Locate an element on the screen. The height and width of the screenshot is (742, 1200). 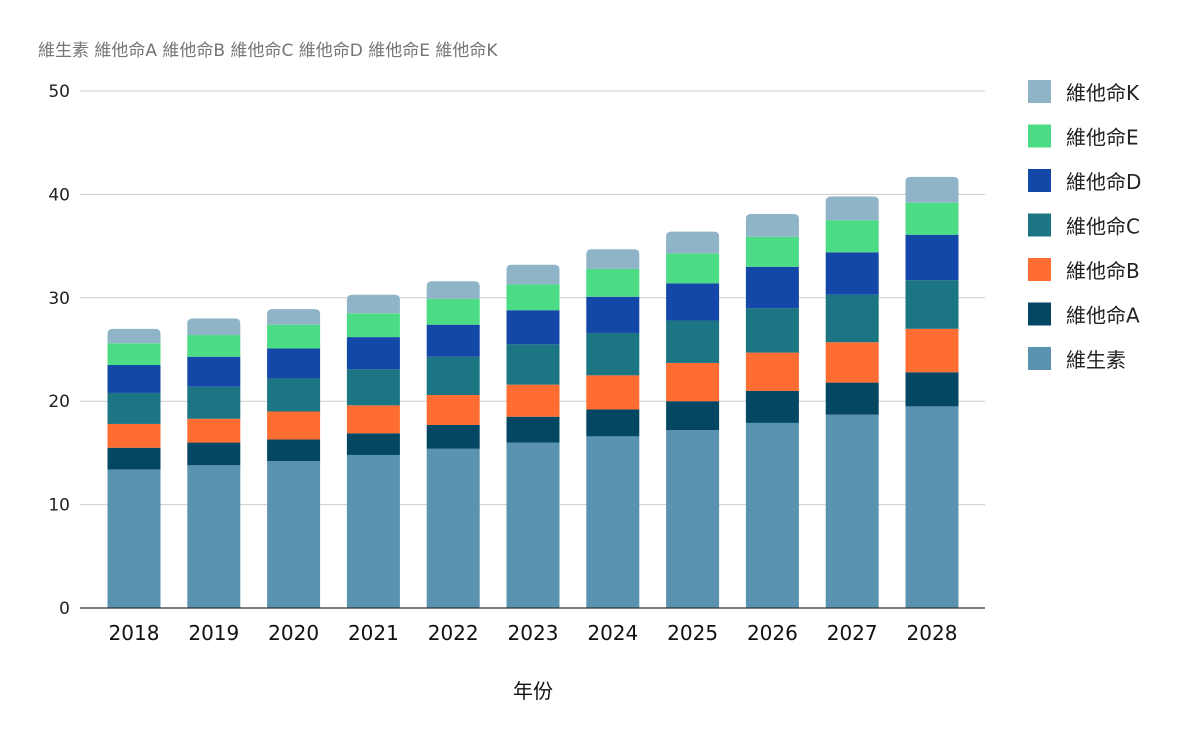
legend-item: 維他命K is located at coordinates (1084, 92).